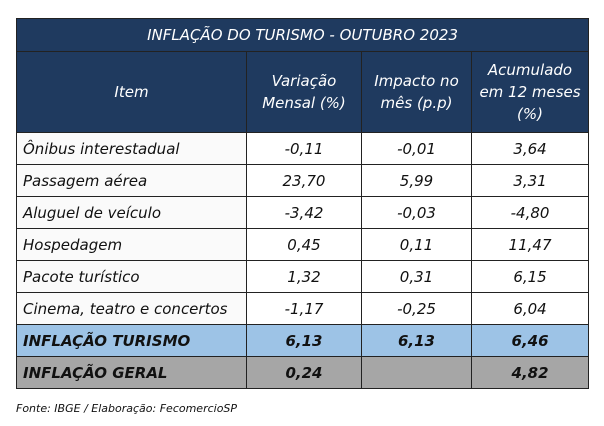  I want to click on cell-value: 0,45, so click(304, 244).